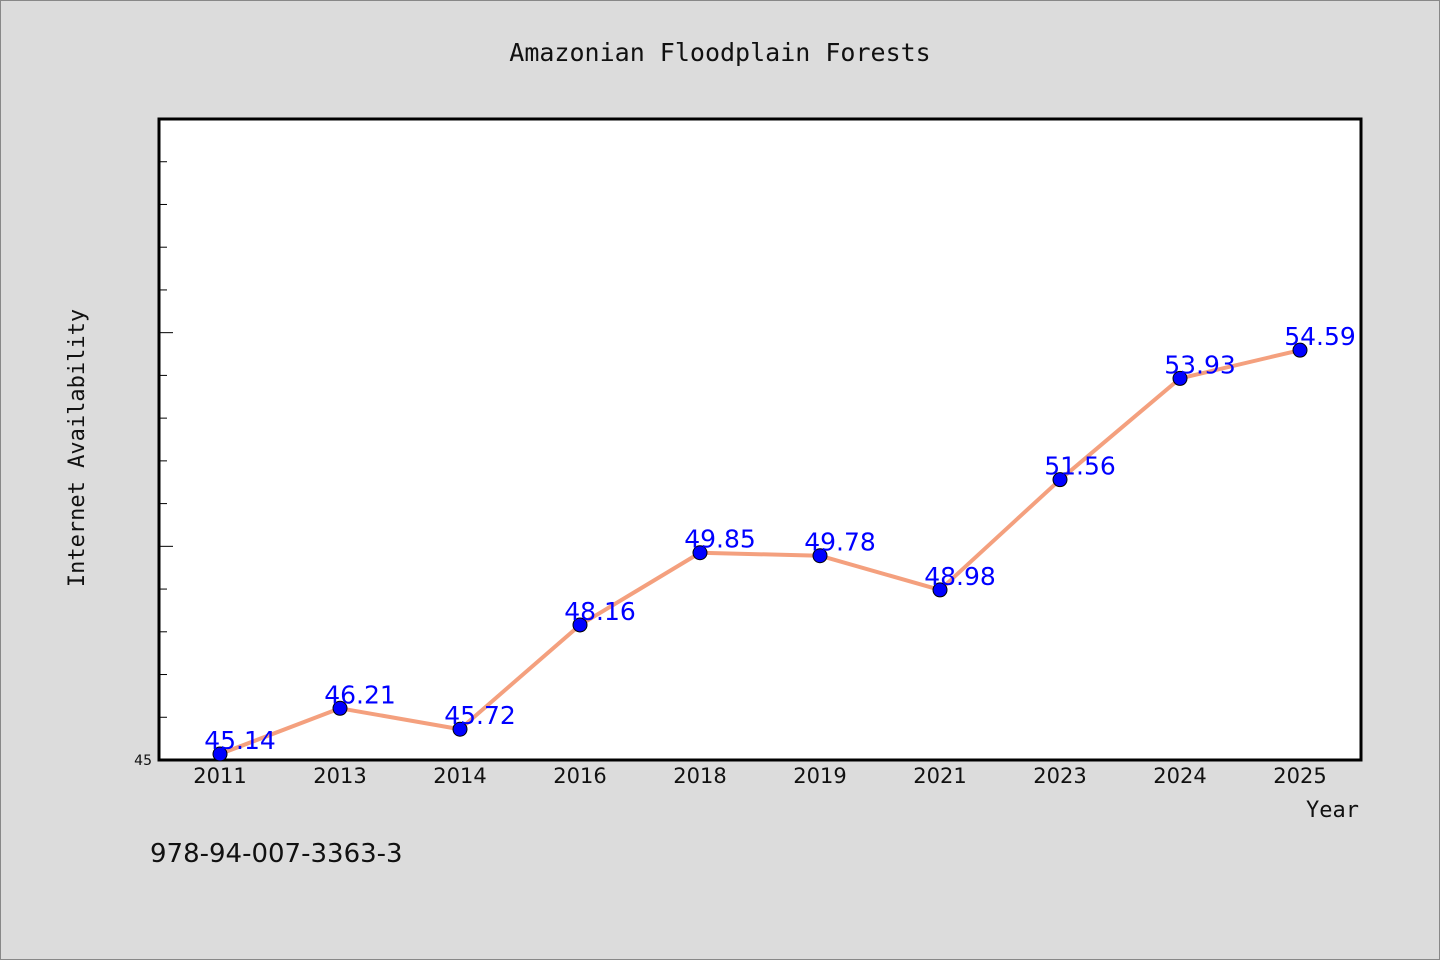 The width and height of the screenshot is (1440, 960). What do you see at coordinates (759, 776) in the screenshot?
I see `x-axis-tick-labels: 2011 2013 2014 2016 2018 2019 2021 2023 2024 2025` at bounding box center [759, 776].